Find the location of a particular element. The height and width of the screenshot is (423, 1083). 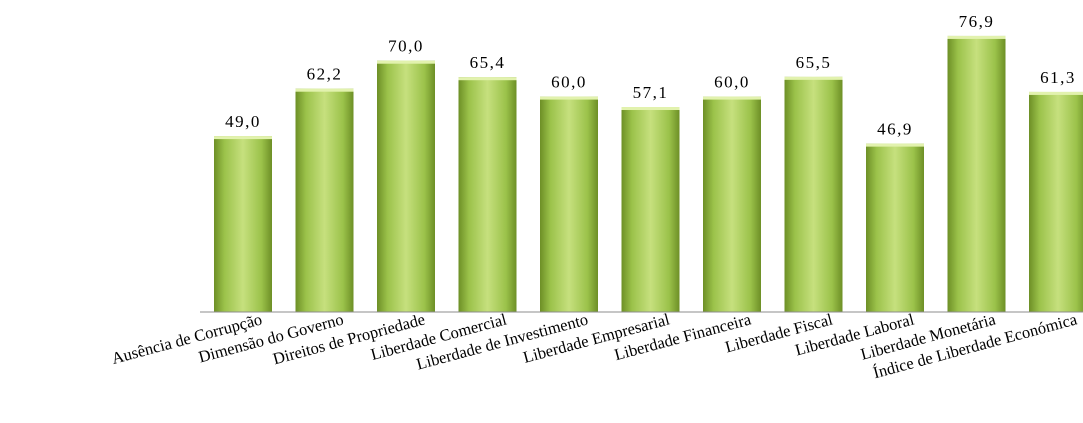

value-label: 70,0 is located at coordinates (406, 46).